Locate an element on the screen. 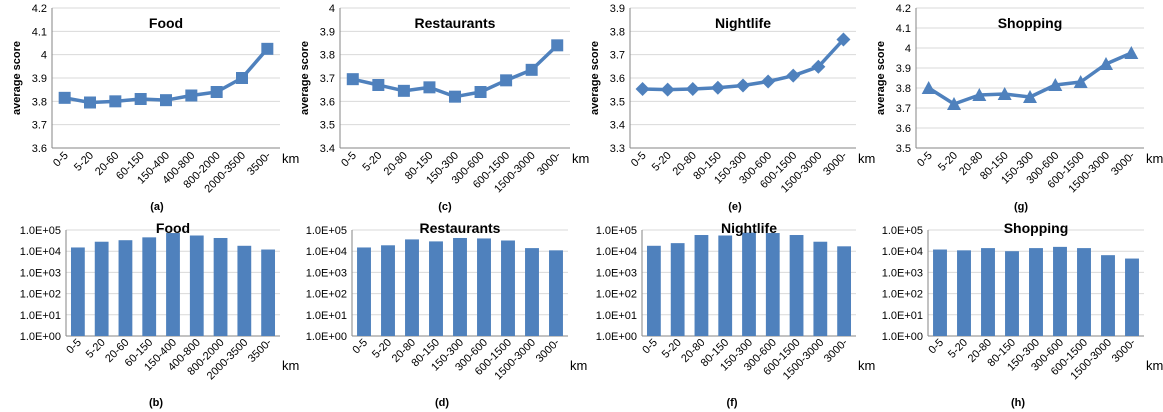 The height and width of the screenshot is (412, 1163). panel-label: (a) is located at coordinates (157, 207).